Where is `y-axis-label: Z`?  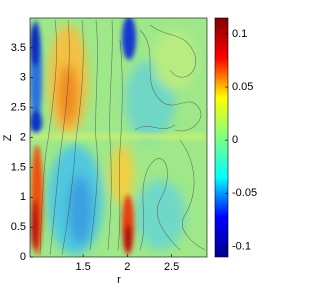 y-axis-label: Z is located at coordinates (8, 137).